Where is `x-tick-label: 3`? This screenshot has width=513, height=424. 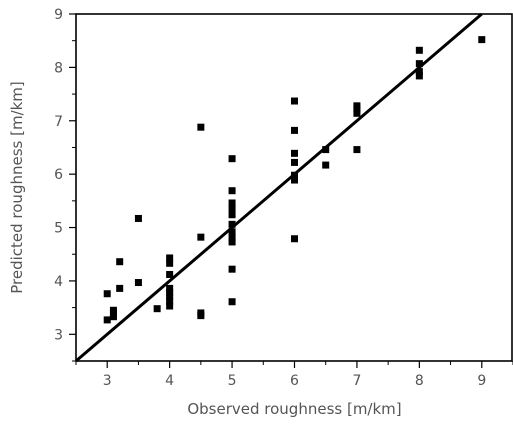 x-tick-label: 3 is located at coordinates (107, 381).